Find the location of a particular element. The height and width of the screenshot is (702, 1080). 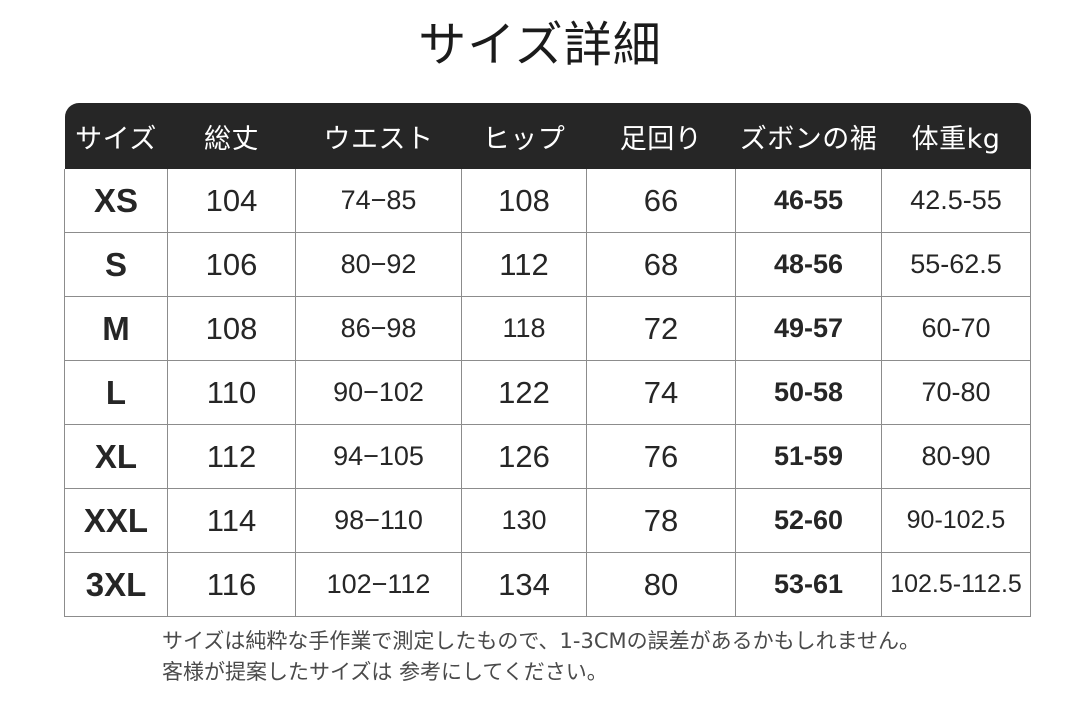

cell-hip: 108 is located at coordinates (524, 201).